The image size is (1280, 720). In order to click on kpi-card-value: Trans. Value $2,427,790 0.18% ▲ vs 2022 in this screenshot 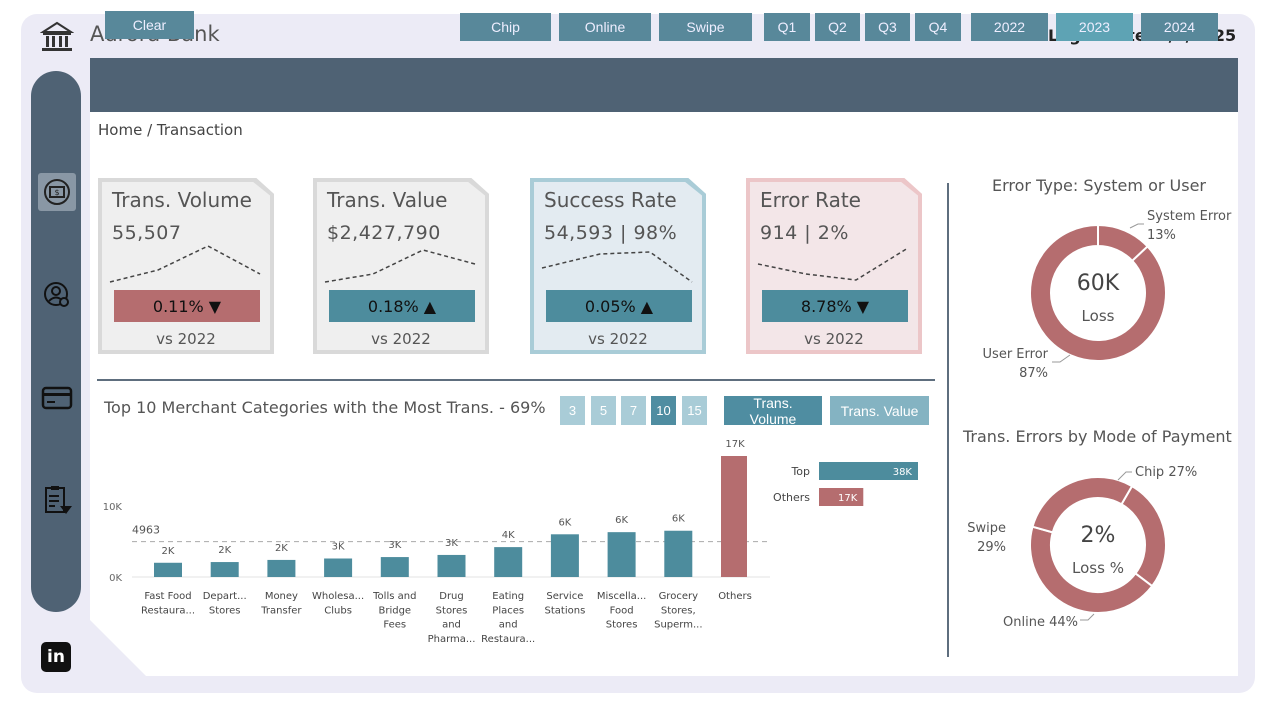, I will do `click(401, 266)`.